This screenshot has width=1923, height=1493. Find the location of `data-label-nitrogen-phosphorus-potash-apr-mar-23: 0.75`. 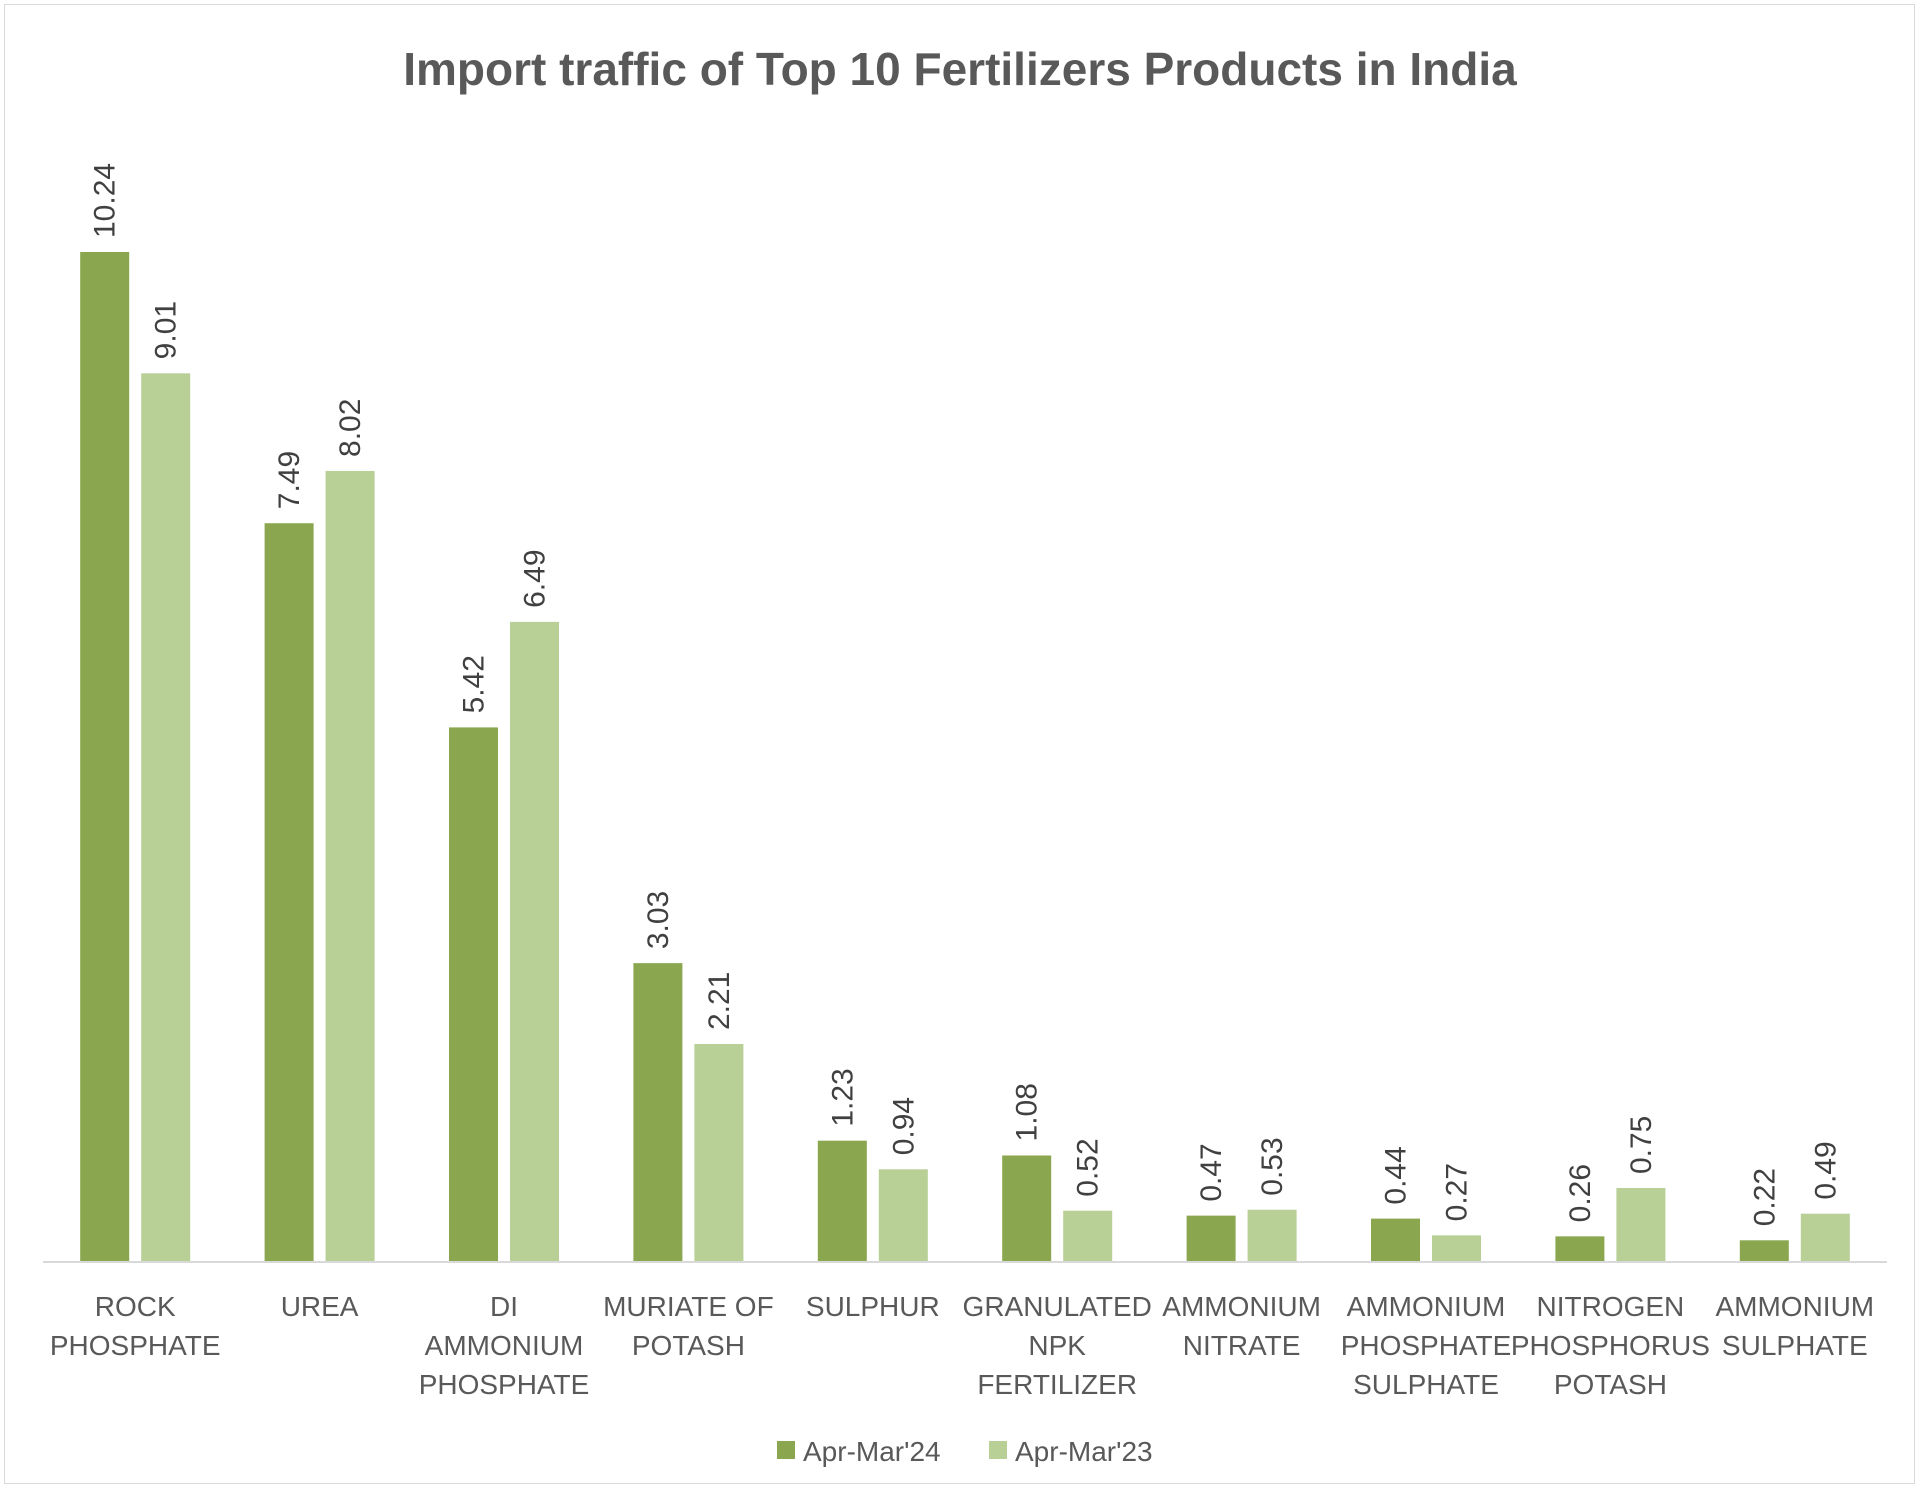

data-label-nitrogen-phosphorus-potash-apr-mar-23: 0.75 is located at coordinates (1641, 1145).